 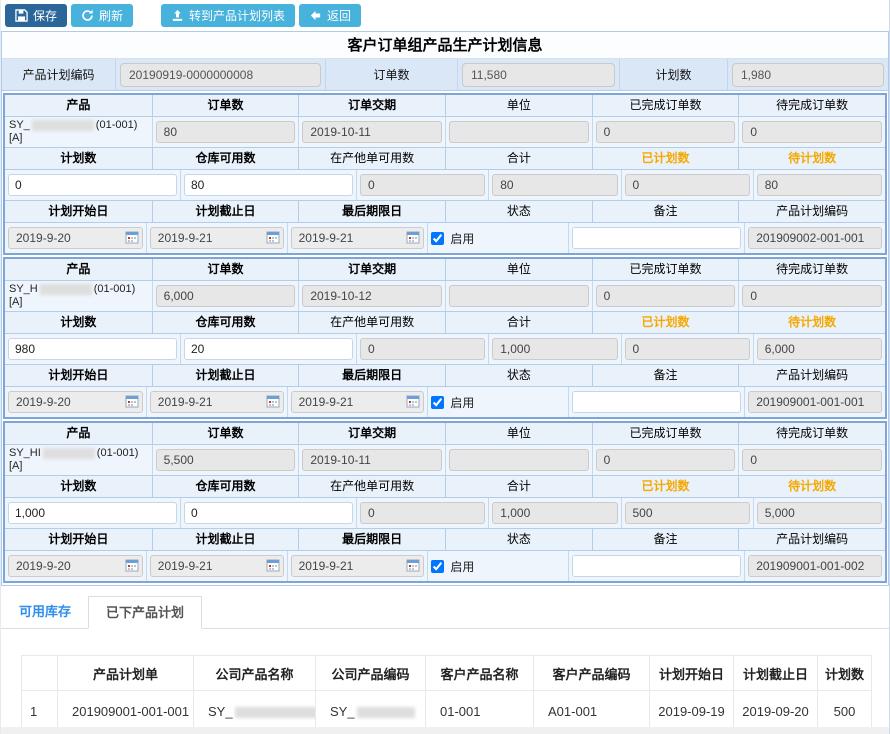 I want to click on product-name: SY_H (01-001) [A], so click(x=72, y=295).